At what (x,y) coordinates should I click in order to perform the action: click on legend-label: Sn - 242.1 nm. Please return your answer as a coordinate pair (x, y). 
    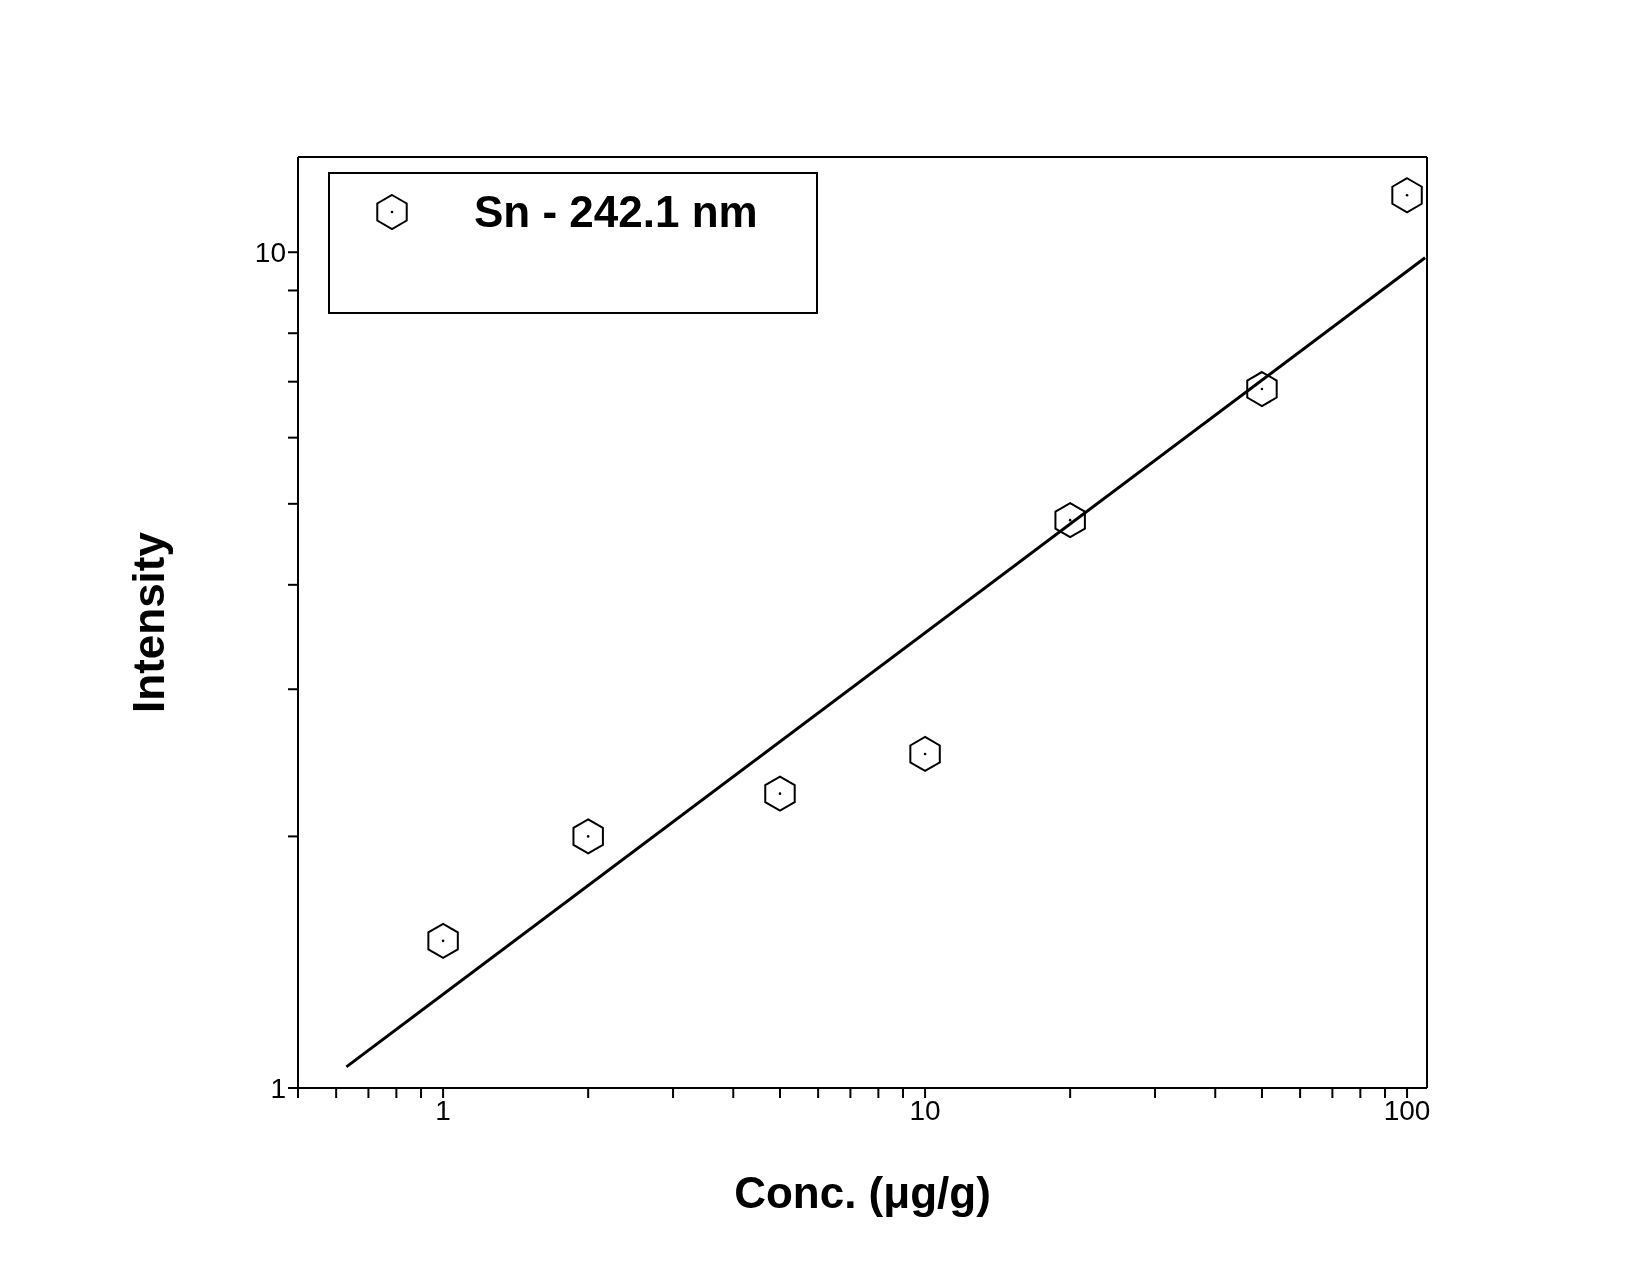
    Looking at the image, I should click on (616, 212).